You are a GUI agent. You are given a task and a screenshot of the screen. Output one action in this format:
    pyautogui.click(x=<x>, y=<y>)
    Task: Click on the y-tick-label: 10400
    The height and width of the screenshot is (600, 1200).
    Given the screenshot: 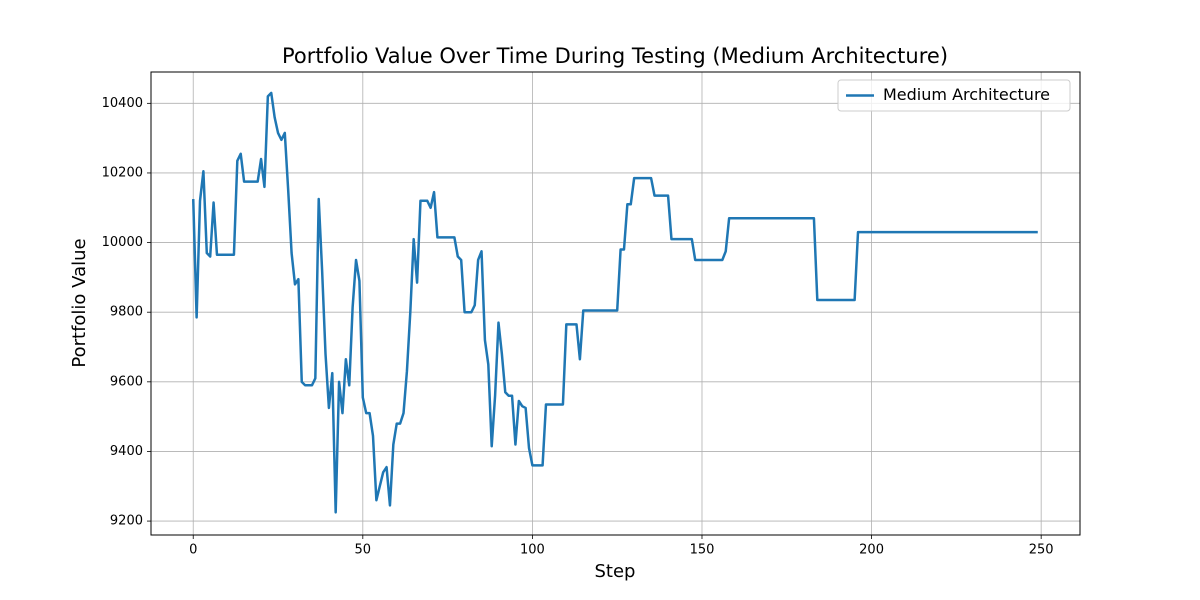 What is the action you would take?
    pyautogui.click(x=122, y=103)
    